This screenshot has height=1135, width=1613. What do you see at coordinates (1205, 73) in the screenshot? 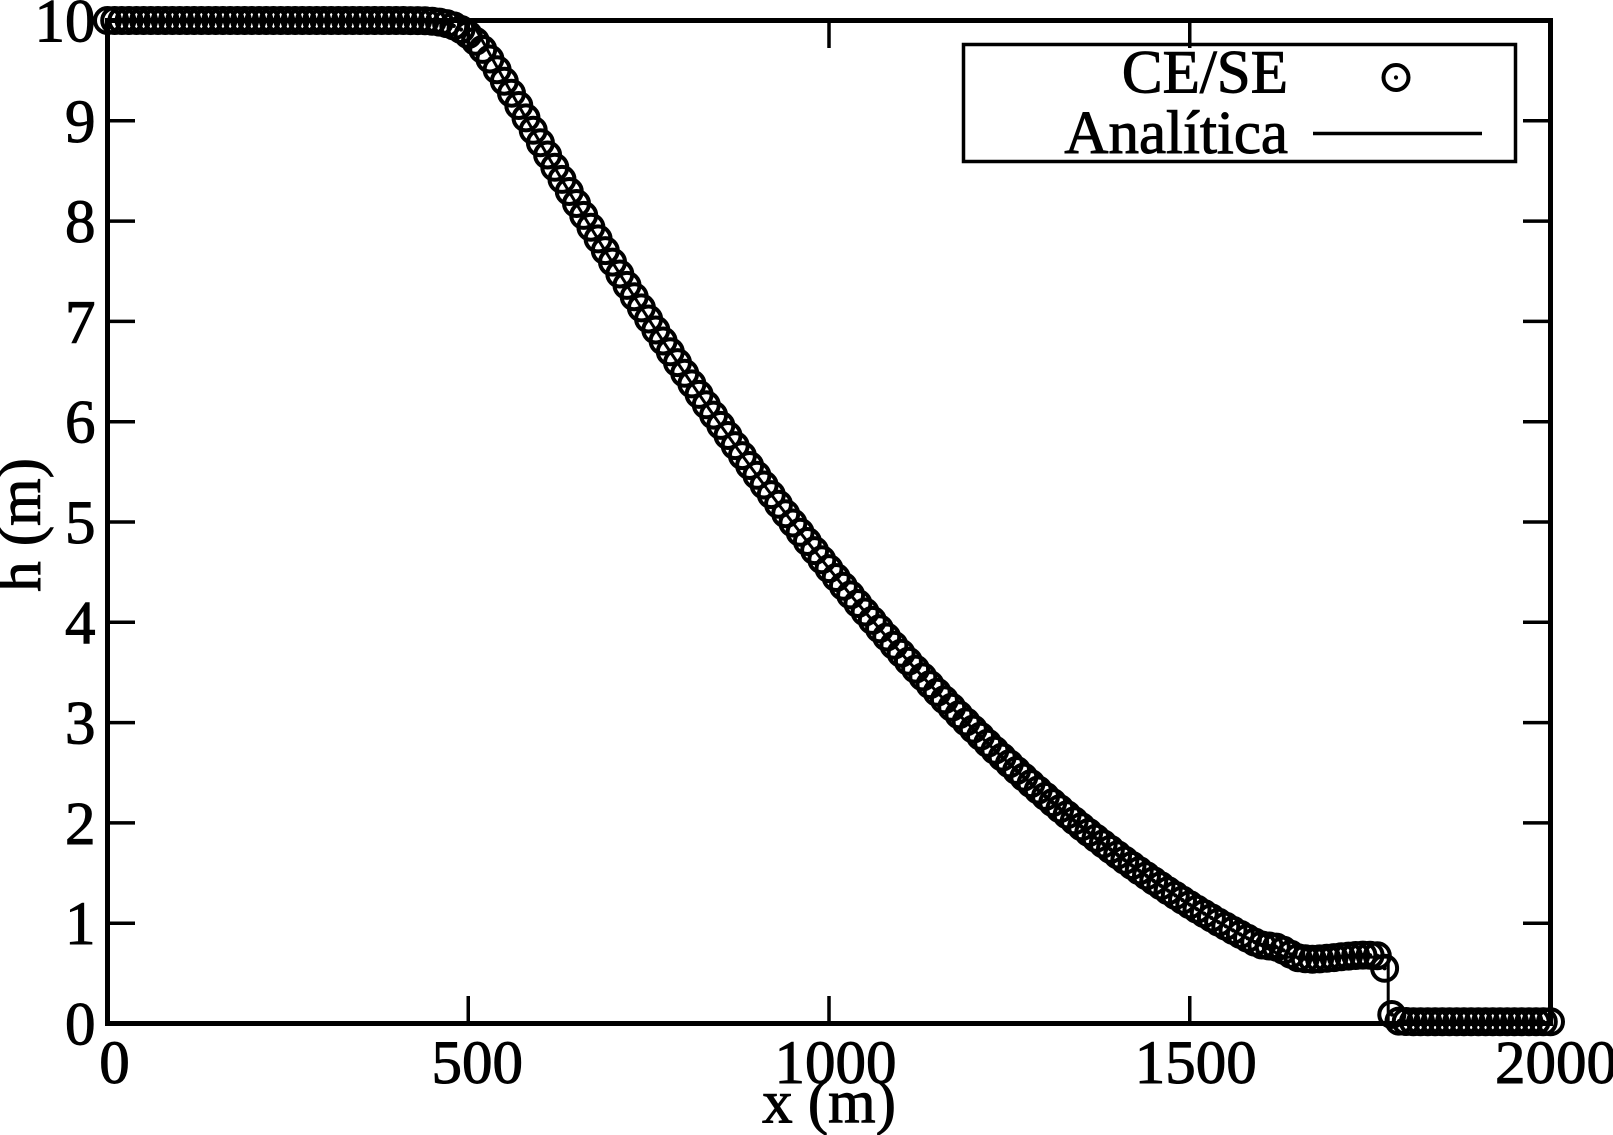
I see `svg-text: CE/SE` at bounding box center [1205, 73].